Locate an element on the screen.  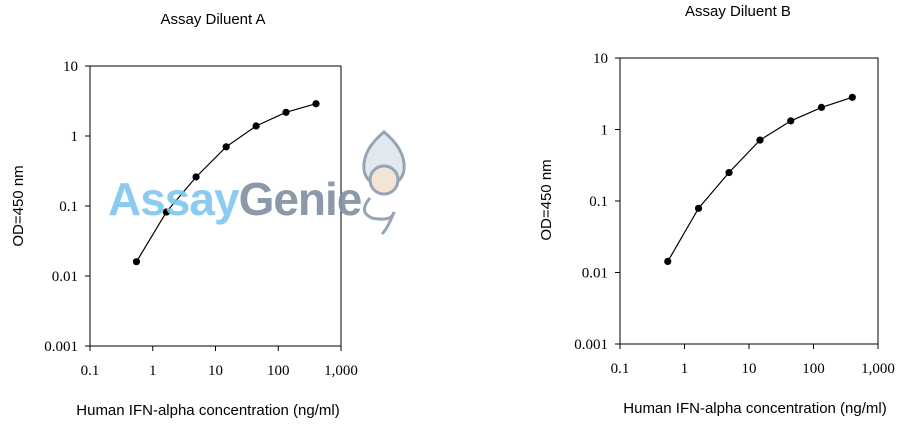
series-line is located at coordinates (760, 179).